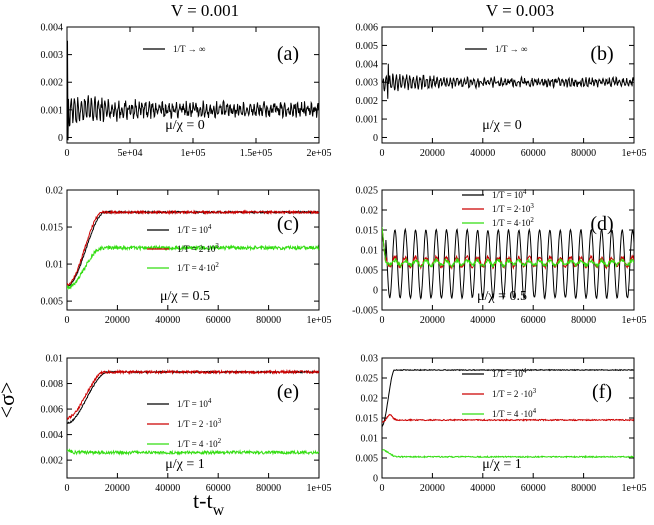 Image resolution: width=654 pixels, height=525 pixels. I want to click on panel-letter: (a), so click(288, 54).